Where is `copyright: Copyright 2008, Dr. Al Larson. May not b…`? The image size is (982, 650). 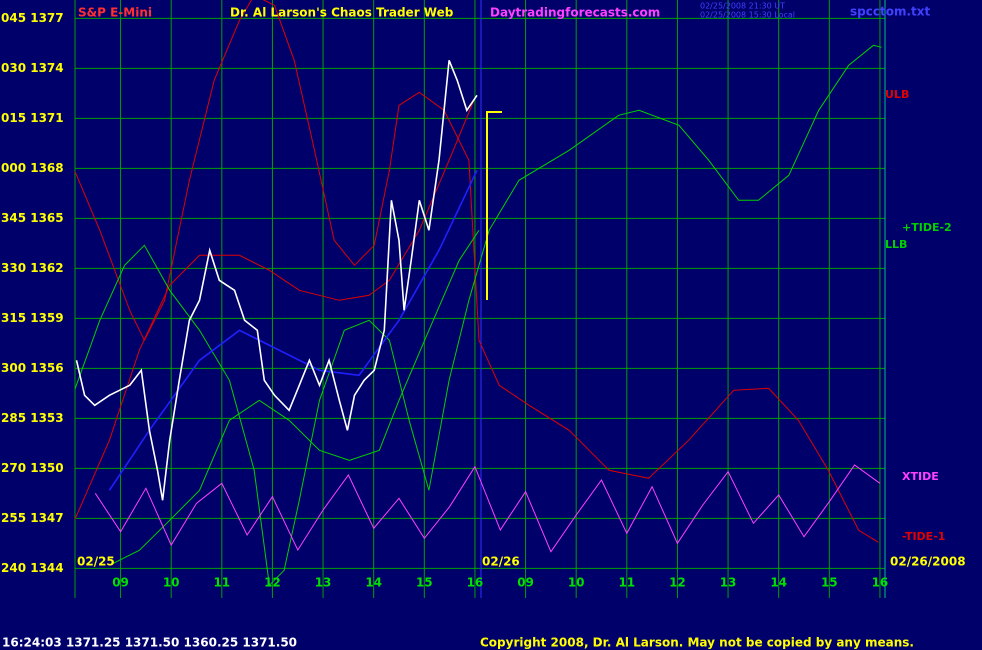 copyright: Copyright 2008, Dr. Al Larson. May not b… is located at coordinates (697, 643).